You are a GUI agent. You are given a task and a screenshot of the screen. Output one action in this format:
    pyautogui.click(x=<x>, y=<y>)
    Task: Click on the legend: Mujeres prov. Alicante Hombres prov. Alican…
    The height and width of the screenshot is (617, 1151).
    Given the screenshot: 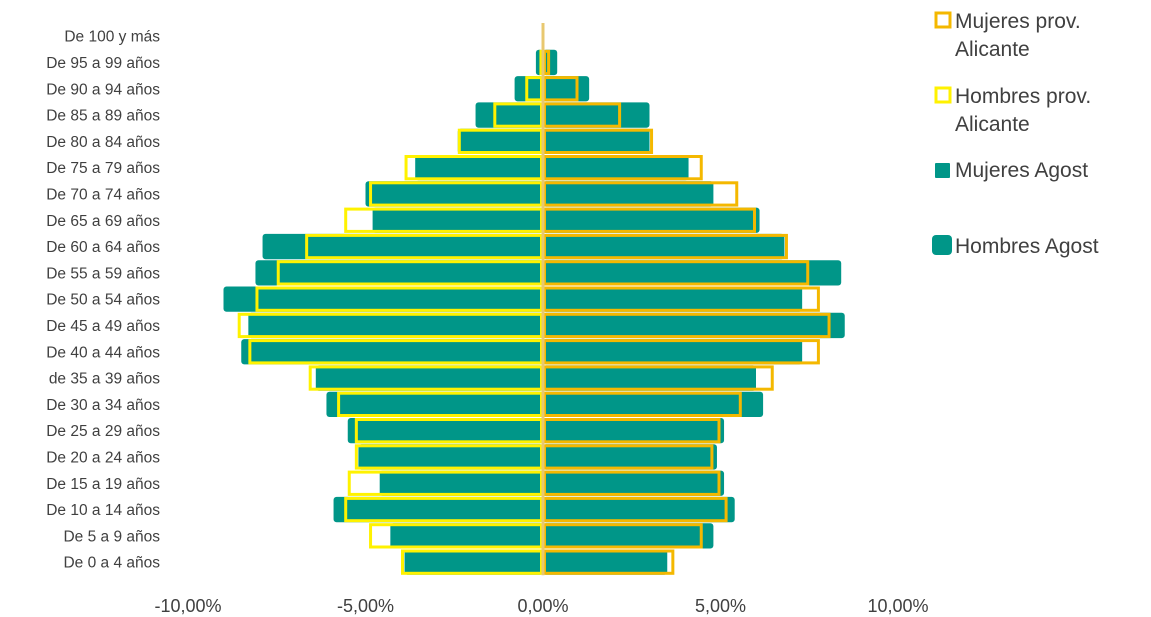 What is the action you would take?
    pyautogui.click(x=1015, y=134)
    